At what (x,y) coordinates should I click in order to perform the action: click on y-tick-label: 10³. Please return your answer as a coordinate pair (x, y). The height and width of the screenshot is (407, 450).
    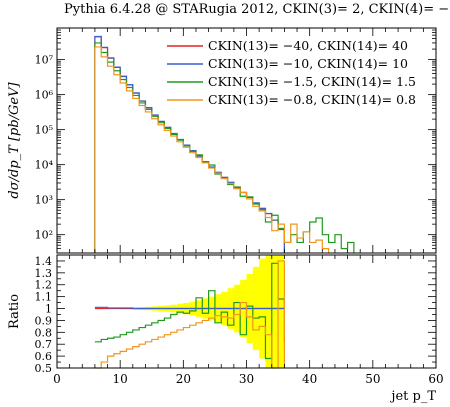
    Looking at the image, I should click on (44, 200).